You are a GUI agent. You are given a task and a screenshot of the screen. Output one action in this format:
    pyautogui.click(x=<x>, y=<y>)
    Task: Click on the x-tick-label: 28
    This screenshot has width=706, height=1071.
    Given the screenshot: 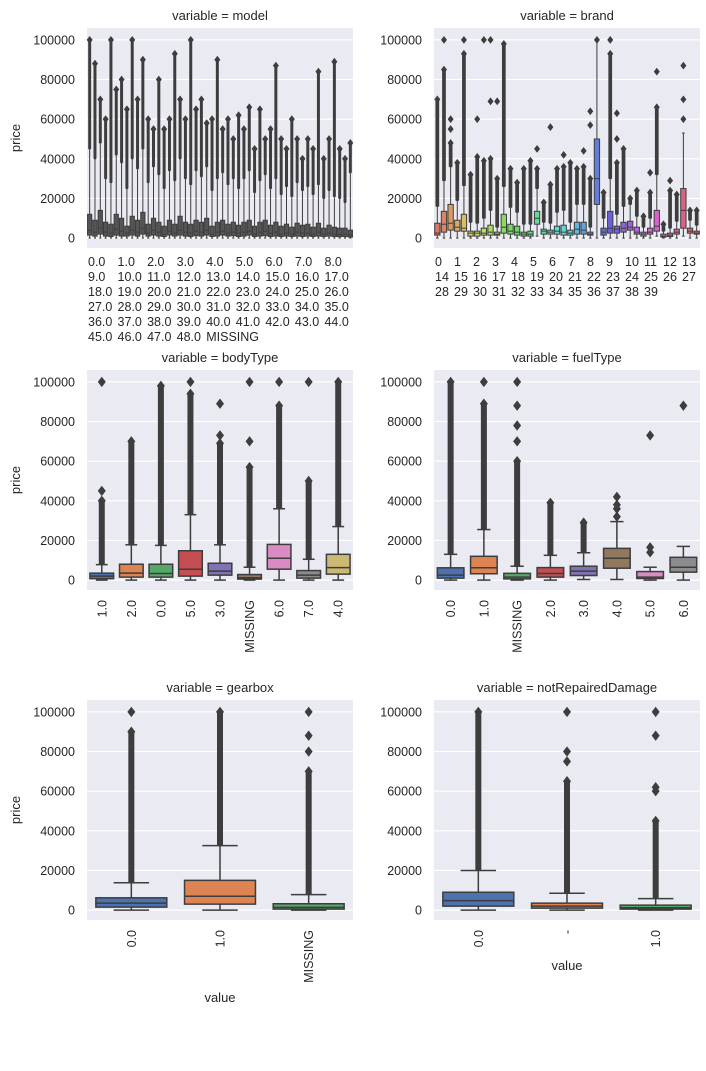 What is the action you would take?
    pyautogui.click(x=442, y=292)
    